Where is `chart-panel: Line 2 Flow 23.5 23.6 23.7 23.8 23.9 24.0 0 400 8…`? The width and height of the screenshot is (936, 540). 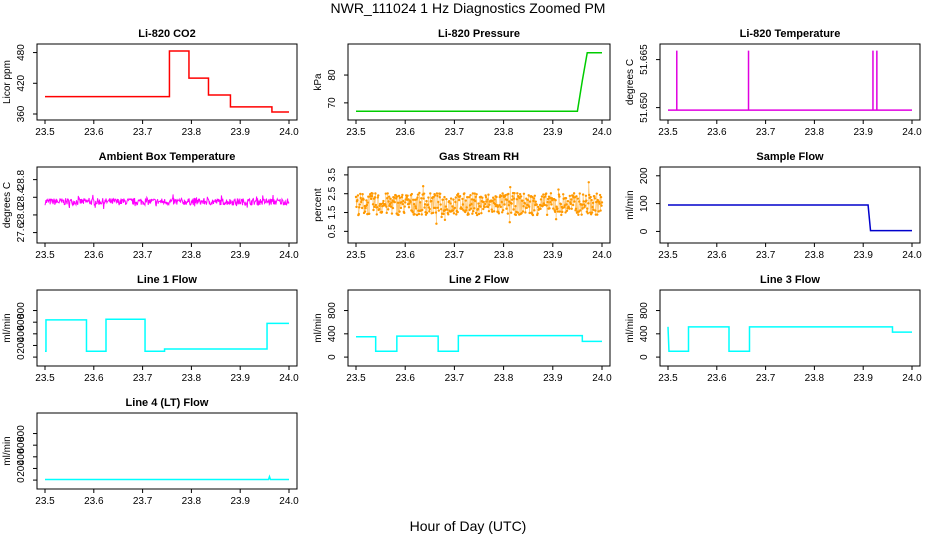 chart-panel: Line 2 Flow 23.5 23.6 23.7 23.8 23.9 24.0 0 400 8… is located at coordinates (462, 329).